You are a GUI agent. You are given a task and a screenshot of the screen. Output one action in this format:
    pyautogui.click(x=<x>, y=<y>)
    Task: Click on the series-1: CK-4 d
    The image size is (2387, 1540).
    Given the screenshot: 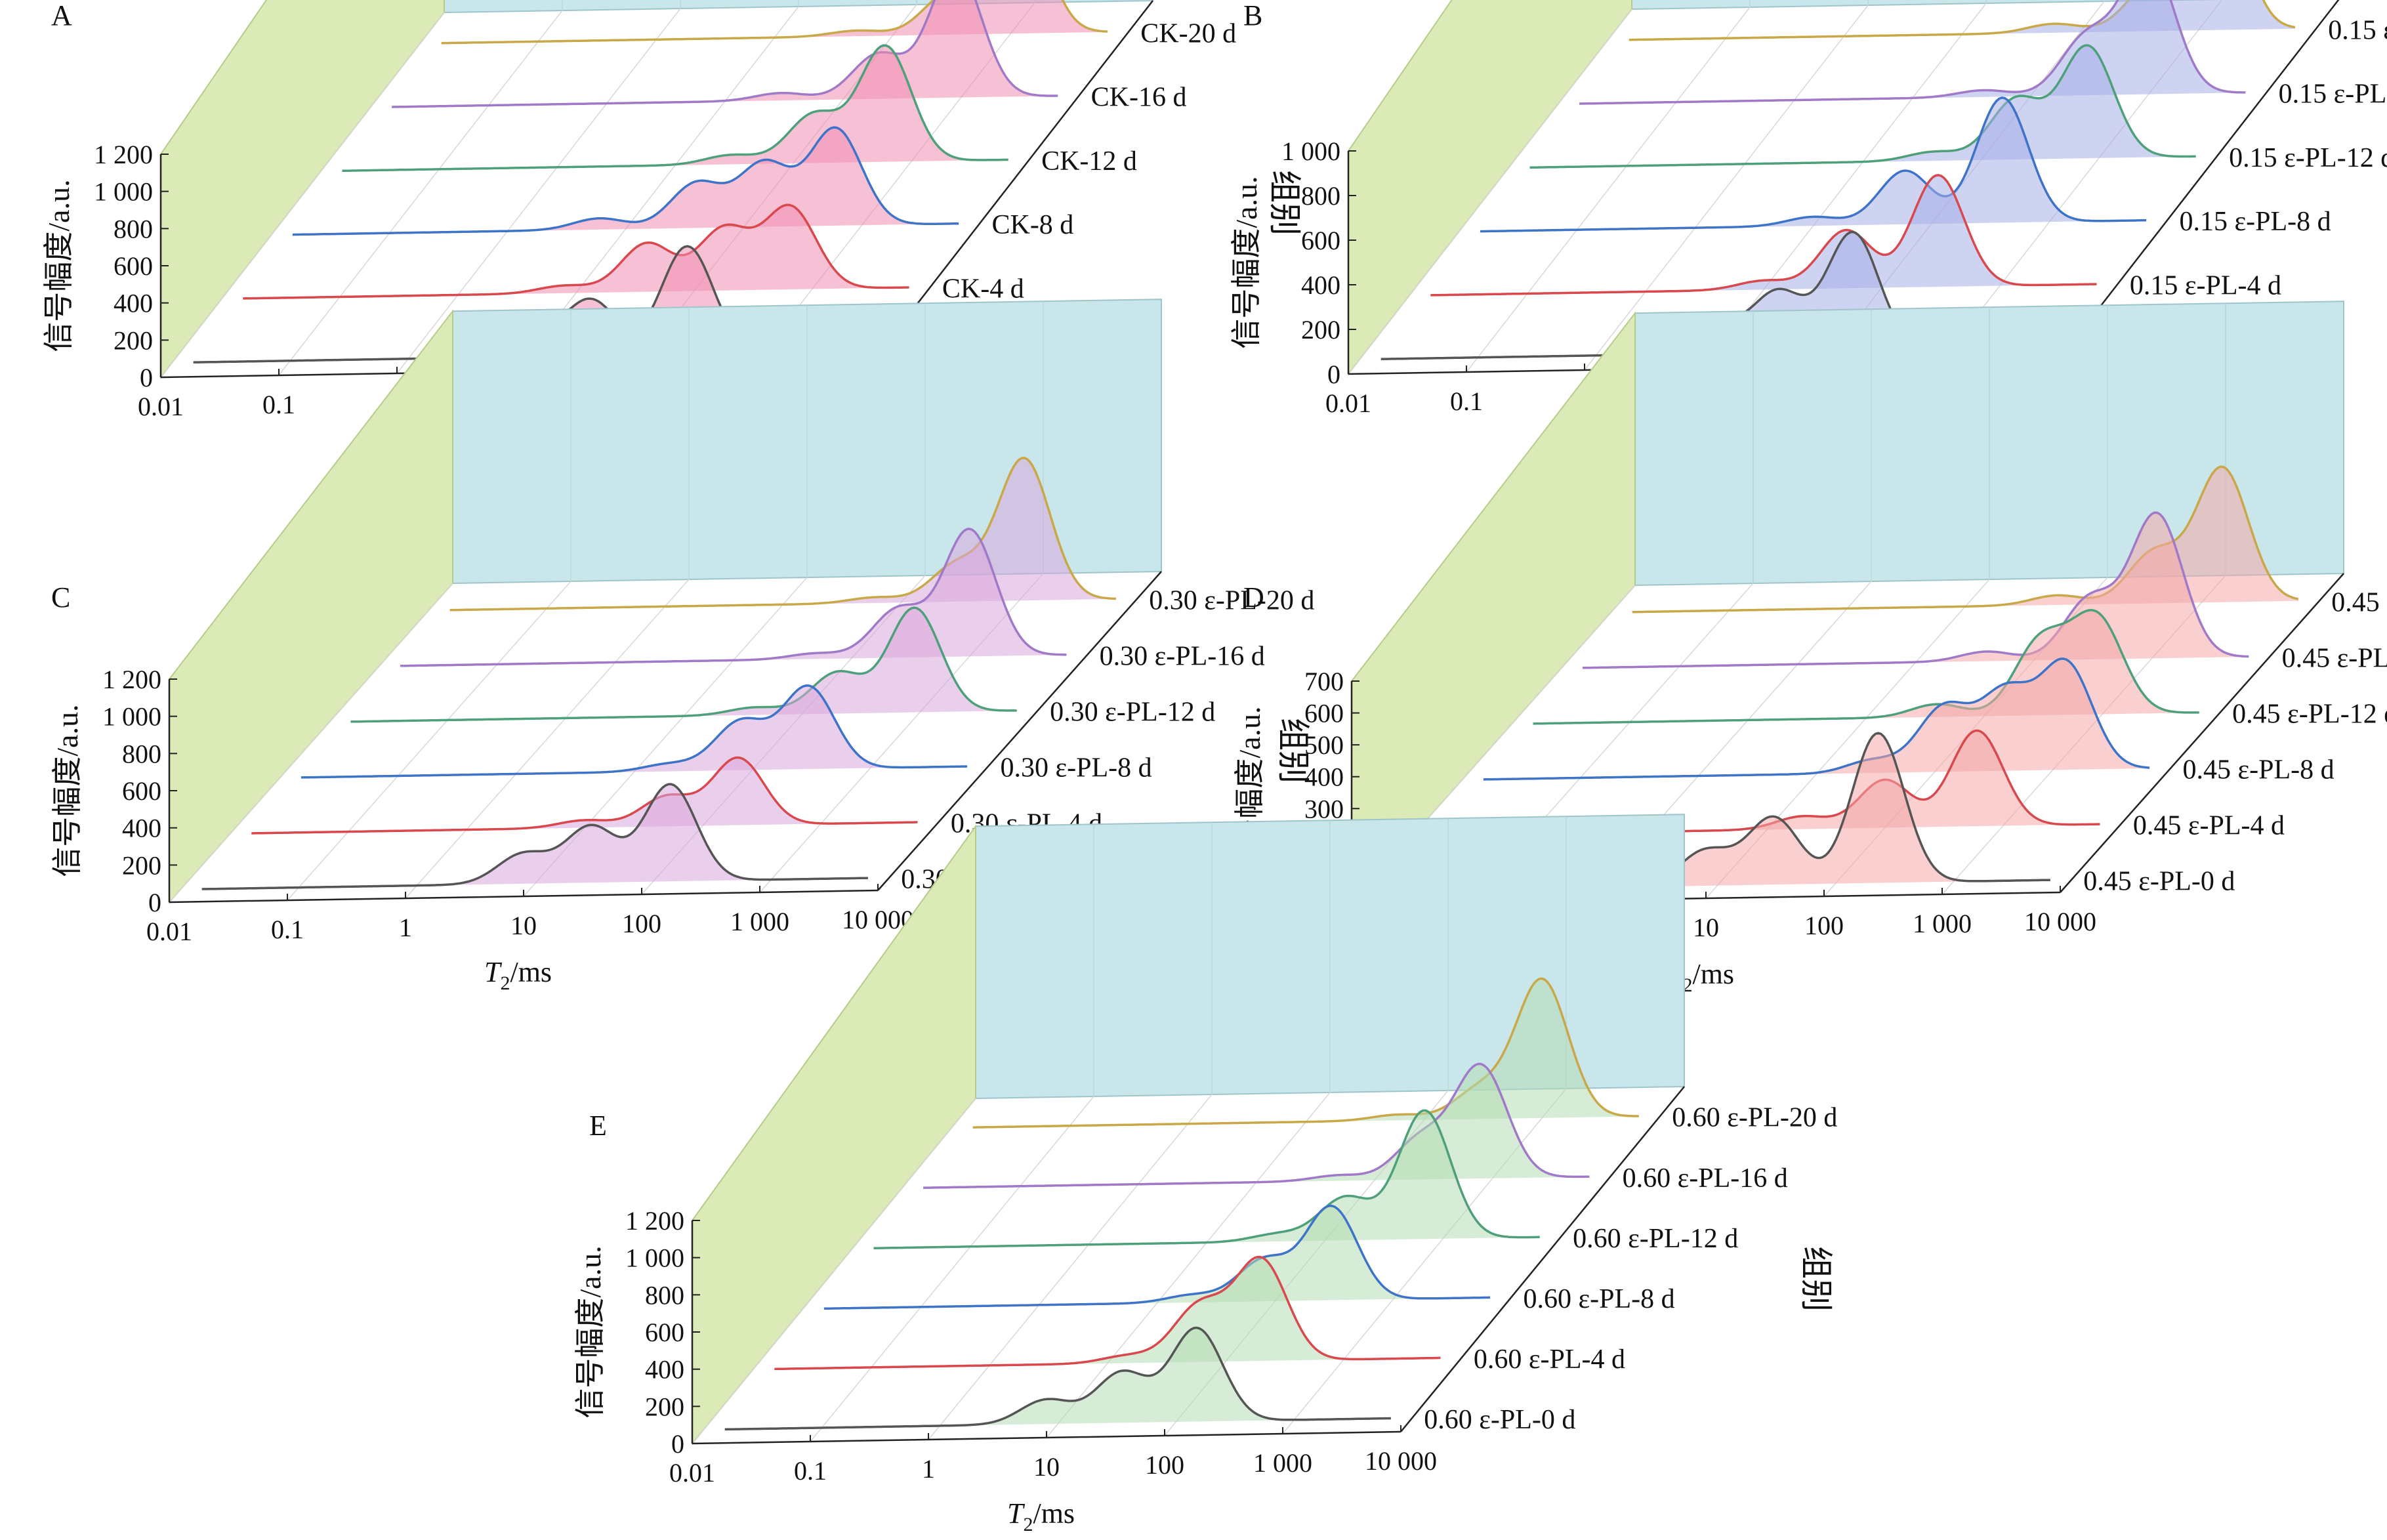 What is the action you would take?
    pyautogui.click(x=633, y=253)
    